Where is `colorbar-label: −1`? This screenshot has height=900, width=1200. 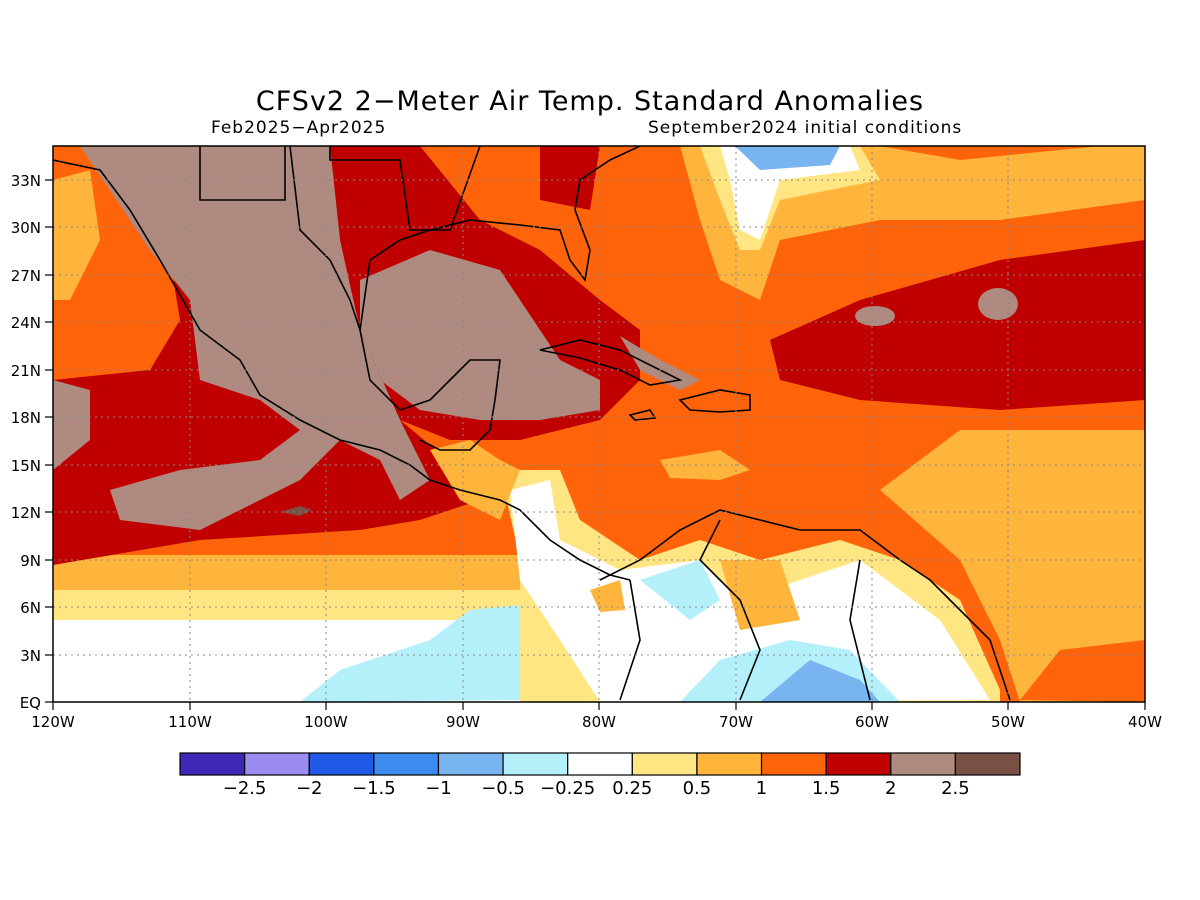 colorbar-label: −1 is located at coordinates (438, 788).